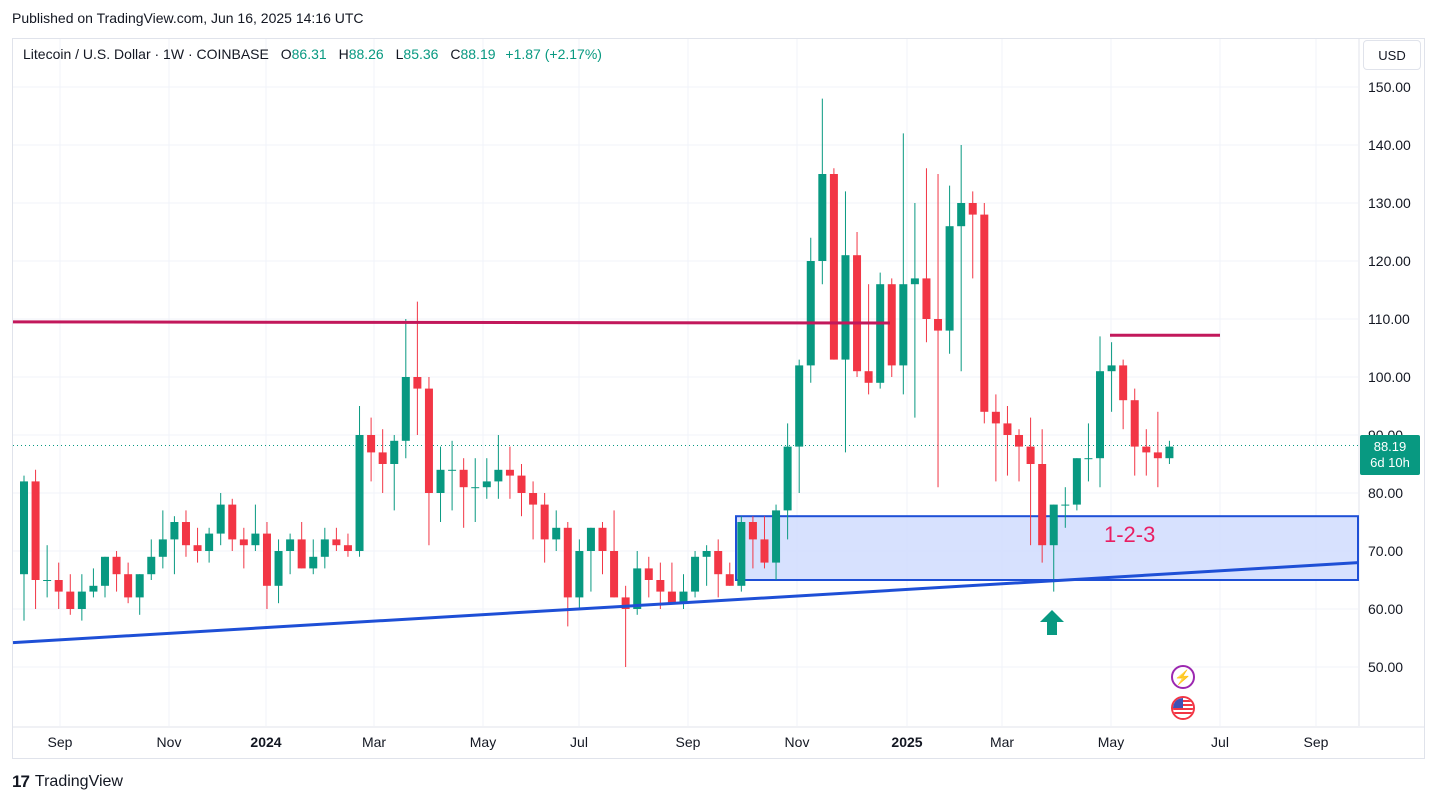  What do you see at coordinates (455, 54) in the screenshot?
I see `close-label: C` at bounding box center [455, 54].